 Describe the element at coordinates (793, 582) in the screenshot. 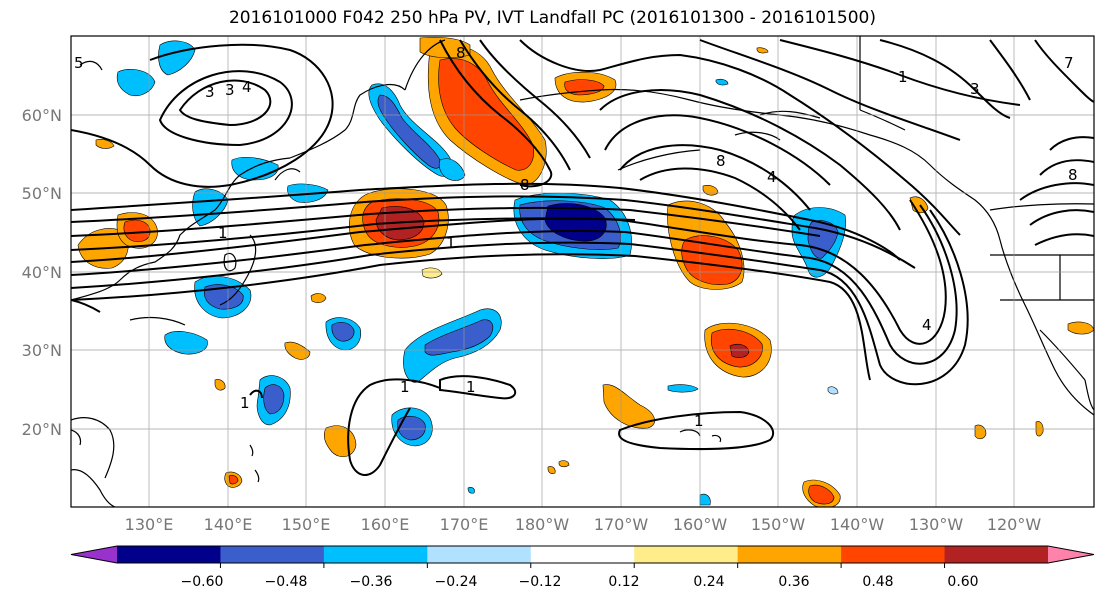

I see `colorbar-label: 0.36` at that location.